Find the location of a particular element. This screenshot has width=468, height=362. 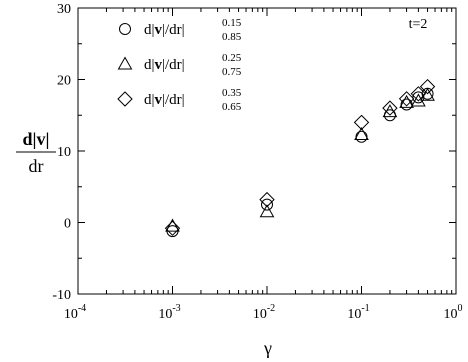

y-axis-label-denominator: dr is located at coordinates (36, 166).